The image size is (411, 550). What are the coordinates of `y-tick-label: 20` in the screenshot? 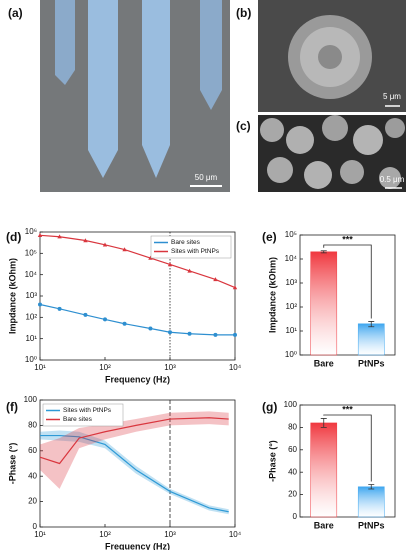 It's located at (32, 501).